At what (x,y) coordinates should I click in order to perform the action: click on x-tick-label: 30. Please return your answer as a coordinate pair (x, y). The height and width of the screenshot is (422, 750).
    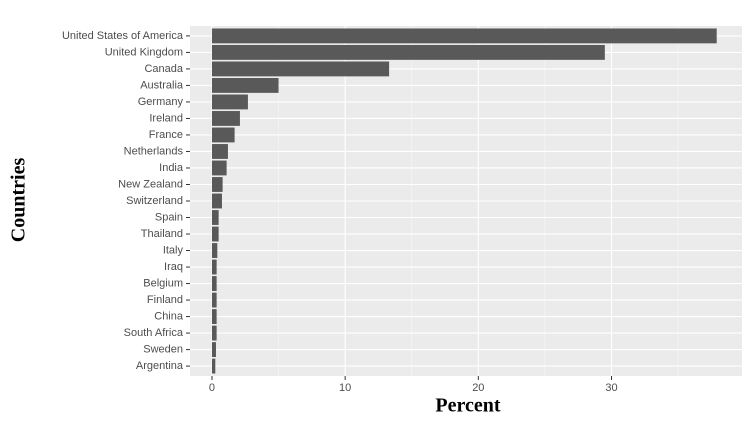
    Looking at the image, I should click on (611, 388).